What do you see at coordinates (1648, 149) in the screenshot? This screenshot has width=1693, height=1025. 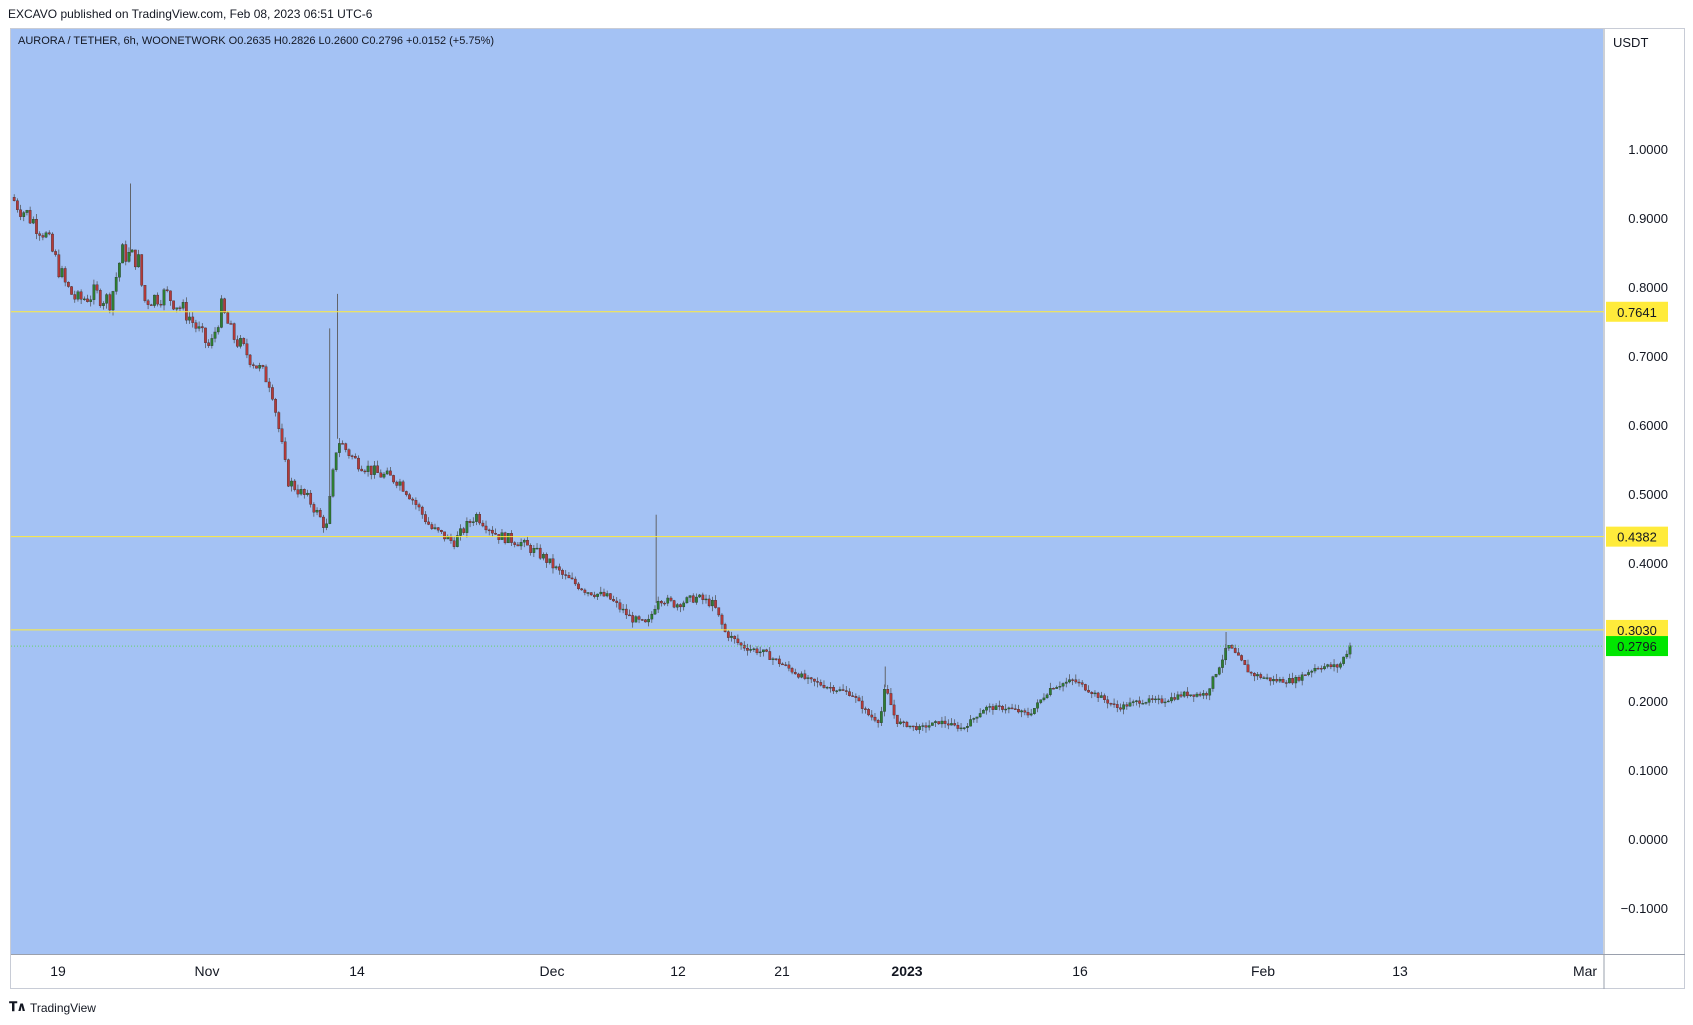 I see `price-tick-label: 1.0000` at bounding box center [1648, 149].